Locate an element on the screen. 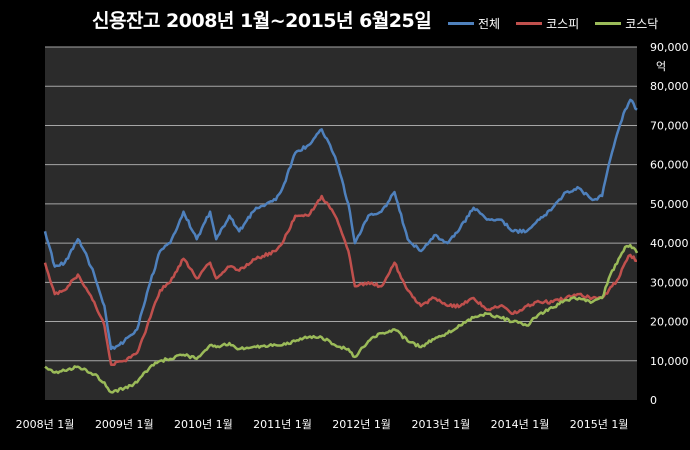  x-tick-label: 2011년 1월 is located at coordinates (282, 424).